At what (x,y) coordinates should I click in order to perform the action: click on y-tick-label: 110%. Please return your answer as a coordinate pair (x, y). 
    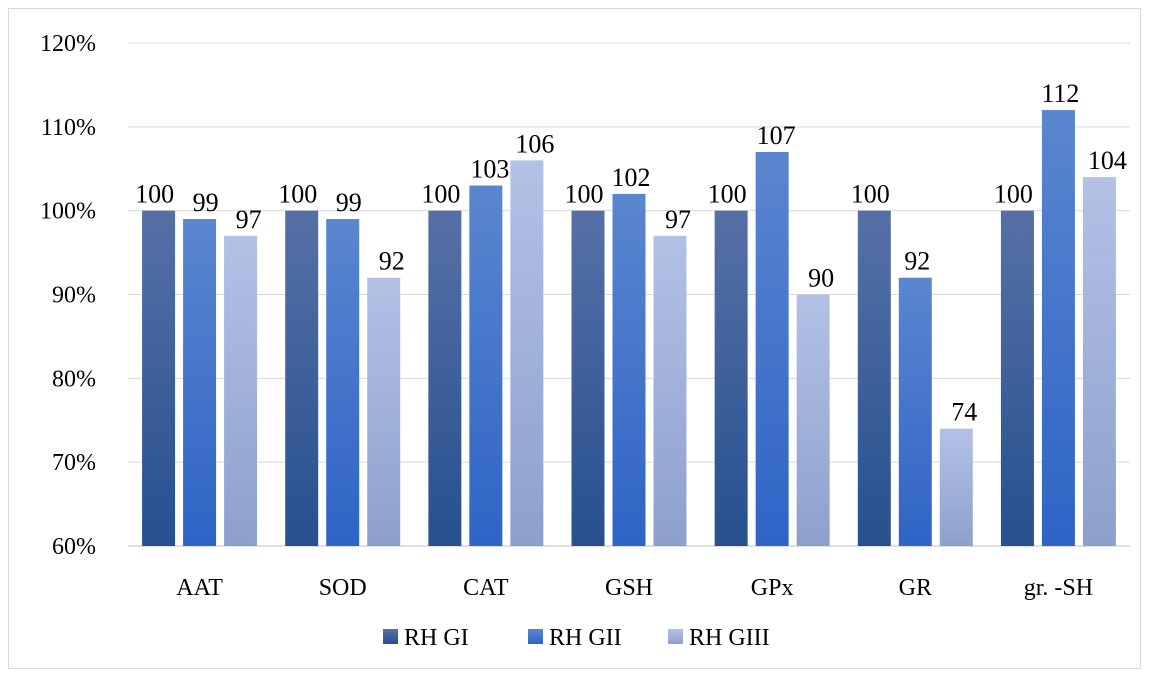
    Looking at the image, I should click on (68, 128).